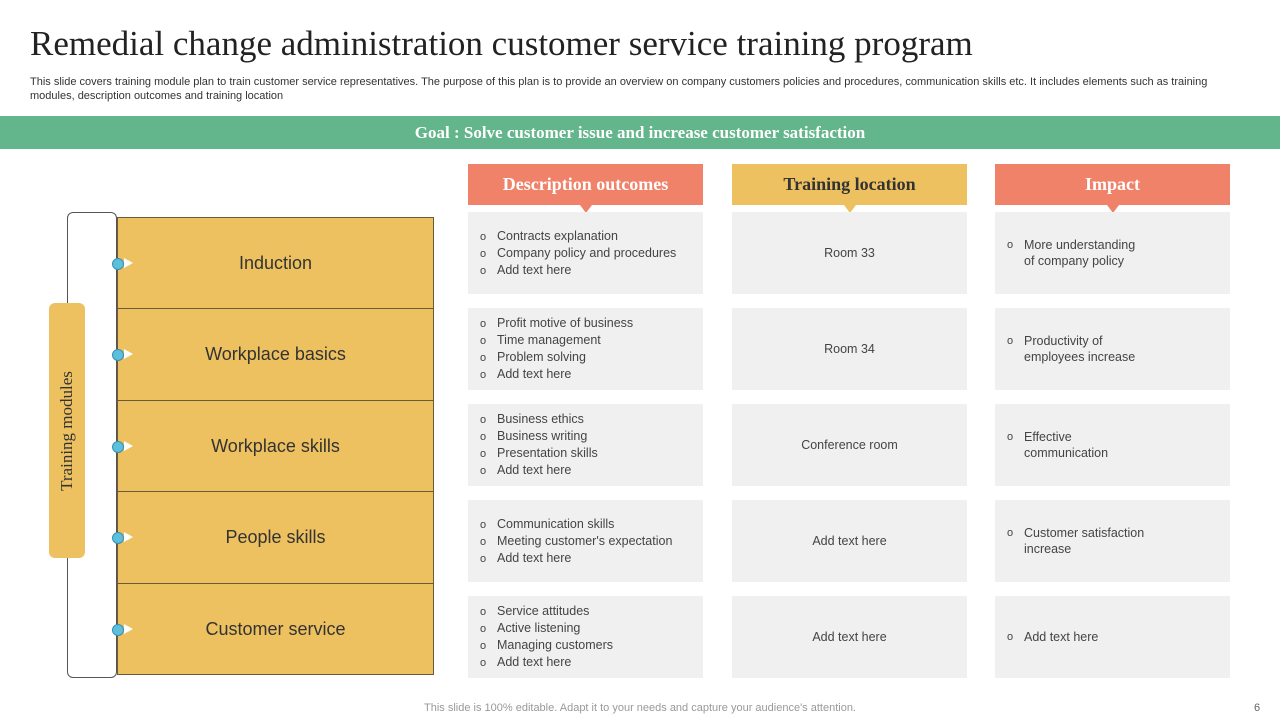 The image size is (1280, 720). I want to click on module-1: Workplace basics, so click(275, 354).